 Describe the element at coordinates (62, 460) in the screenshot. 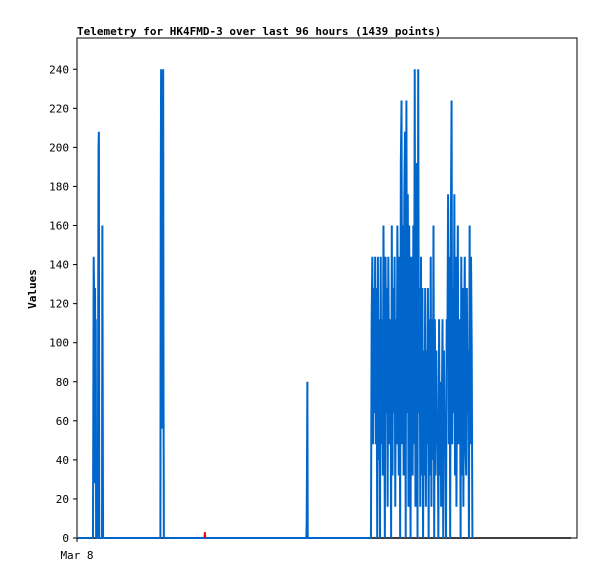

I see `y-tick-label: 40` at that location.